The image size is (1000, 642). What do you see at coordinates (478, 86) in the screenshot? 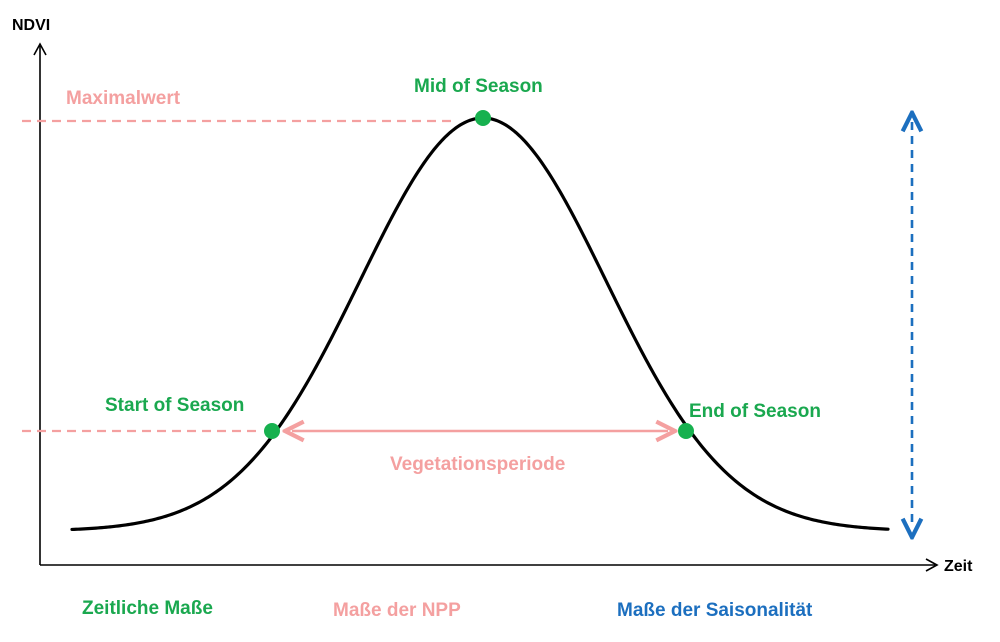
I see `mid-of-season-label: Mid of Season` at bounding box center [478, 86].